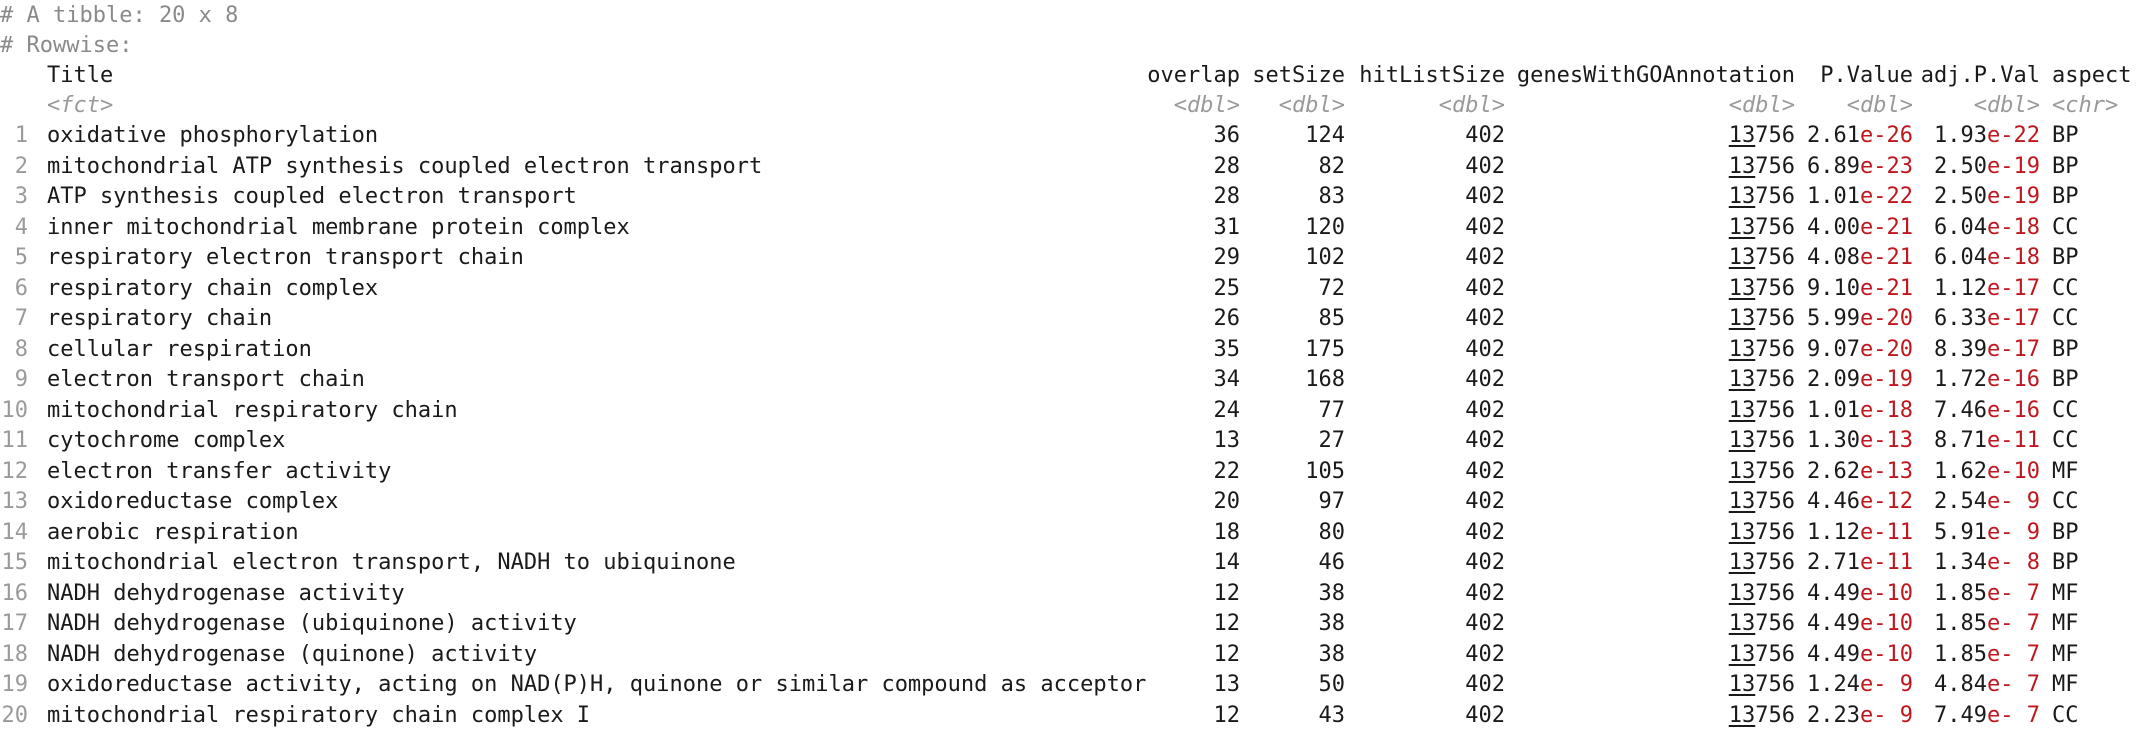 The image size is (2150, 731). Describe the element at coordinates (252, 410) in the screenshot. I see `title-cell: mitochondrial respiratory chain` at that location.